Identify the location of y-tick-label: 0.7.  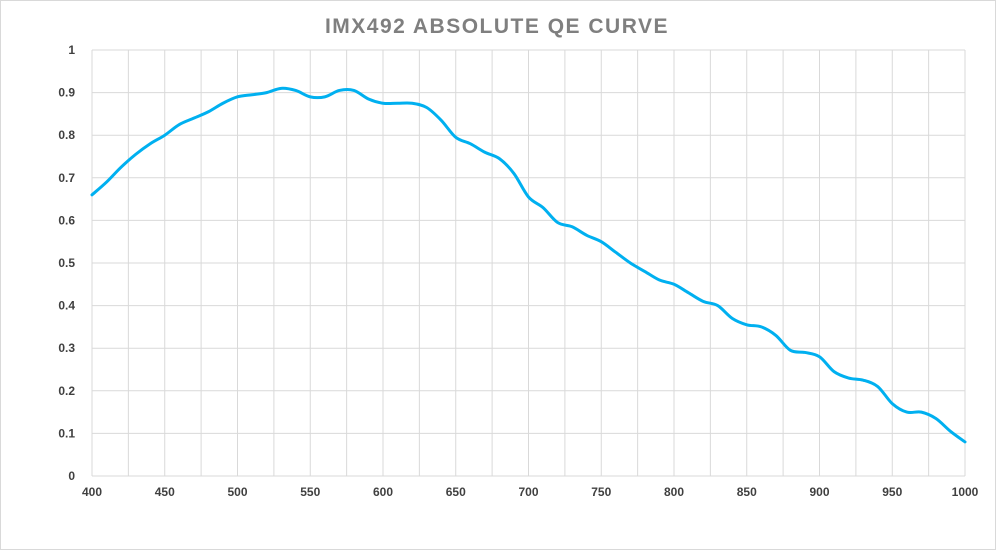
(66, 178).